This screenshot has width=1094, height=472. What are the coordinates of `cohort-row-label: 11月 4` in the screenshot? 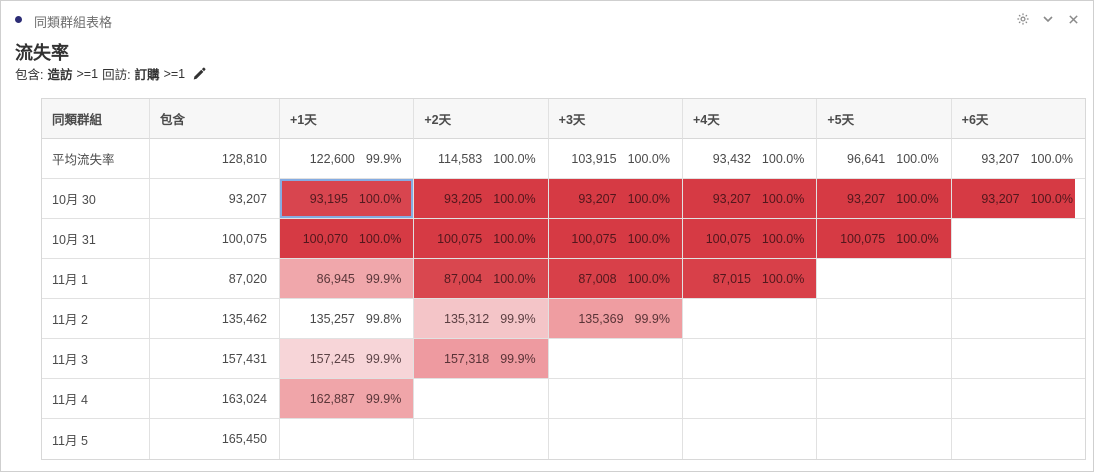 It's located at (95, 399).